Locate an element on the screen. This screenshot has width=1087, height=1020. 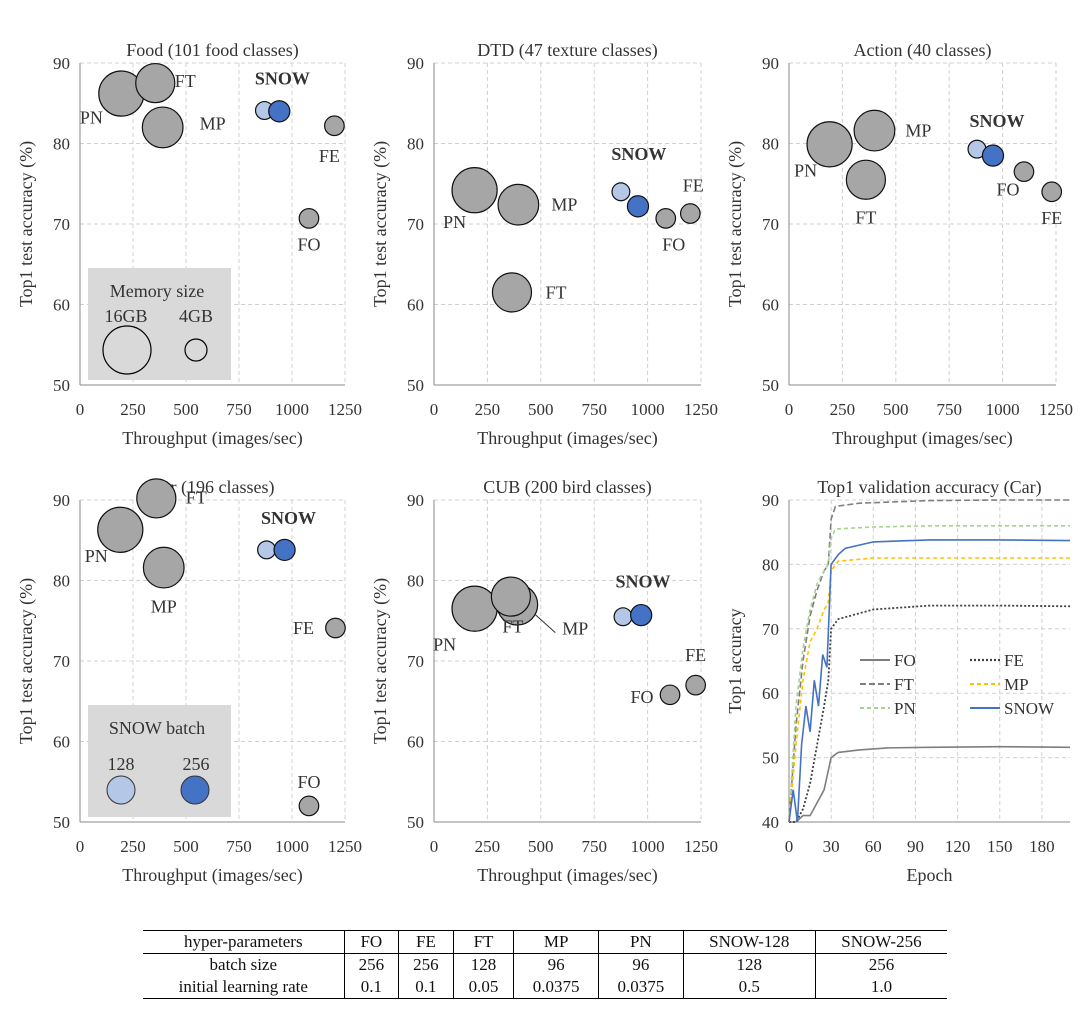
legend-label: PN is located at coordinates (905, 708).